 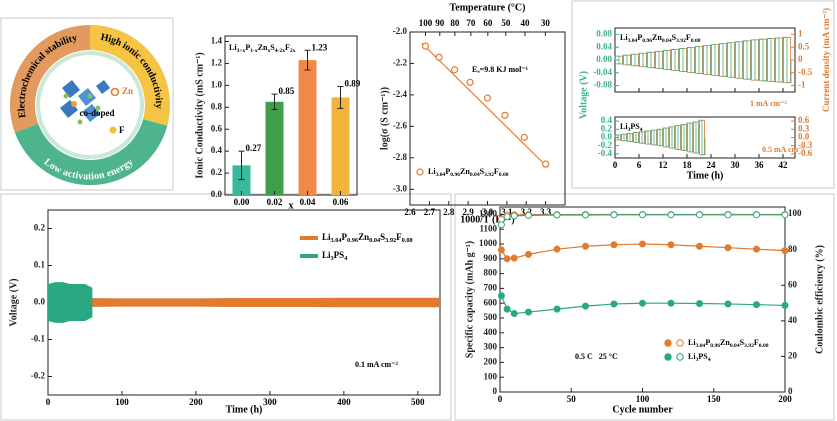 What do you see at coordinates (488, 23) in the screenshot?
I see `x-tick-label: 60` at bounding box center [488, 23].